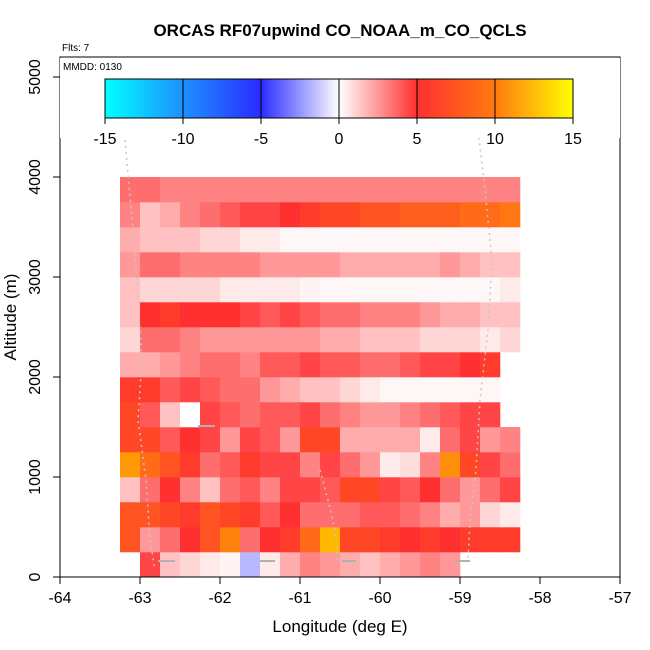  What do you see at coordinates (35, 576) in the screenshot?
I see `y-tick-label: 0` at bounding box center [35, 576].